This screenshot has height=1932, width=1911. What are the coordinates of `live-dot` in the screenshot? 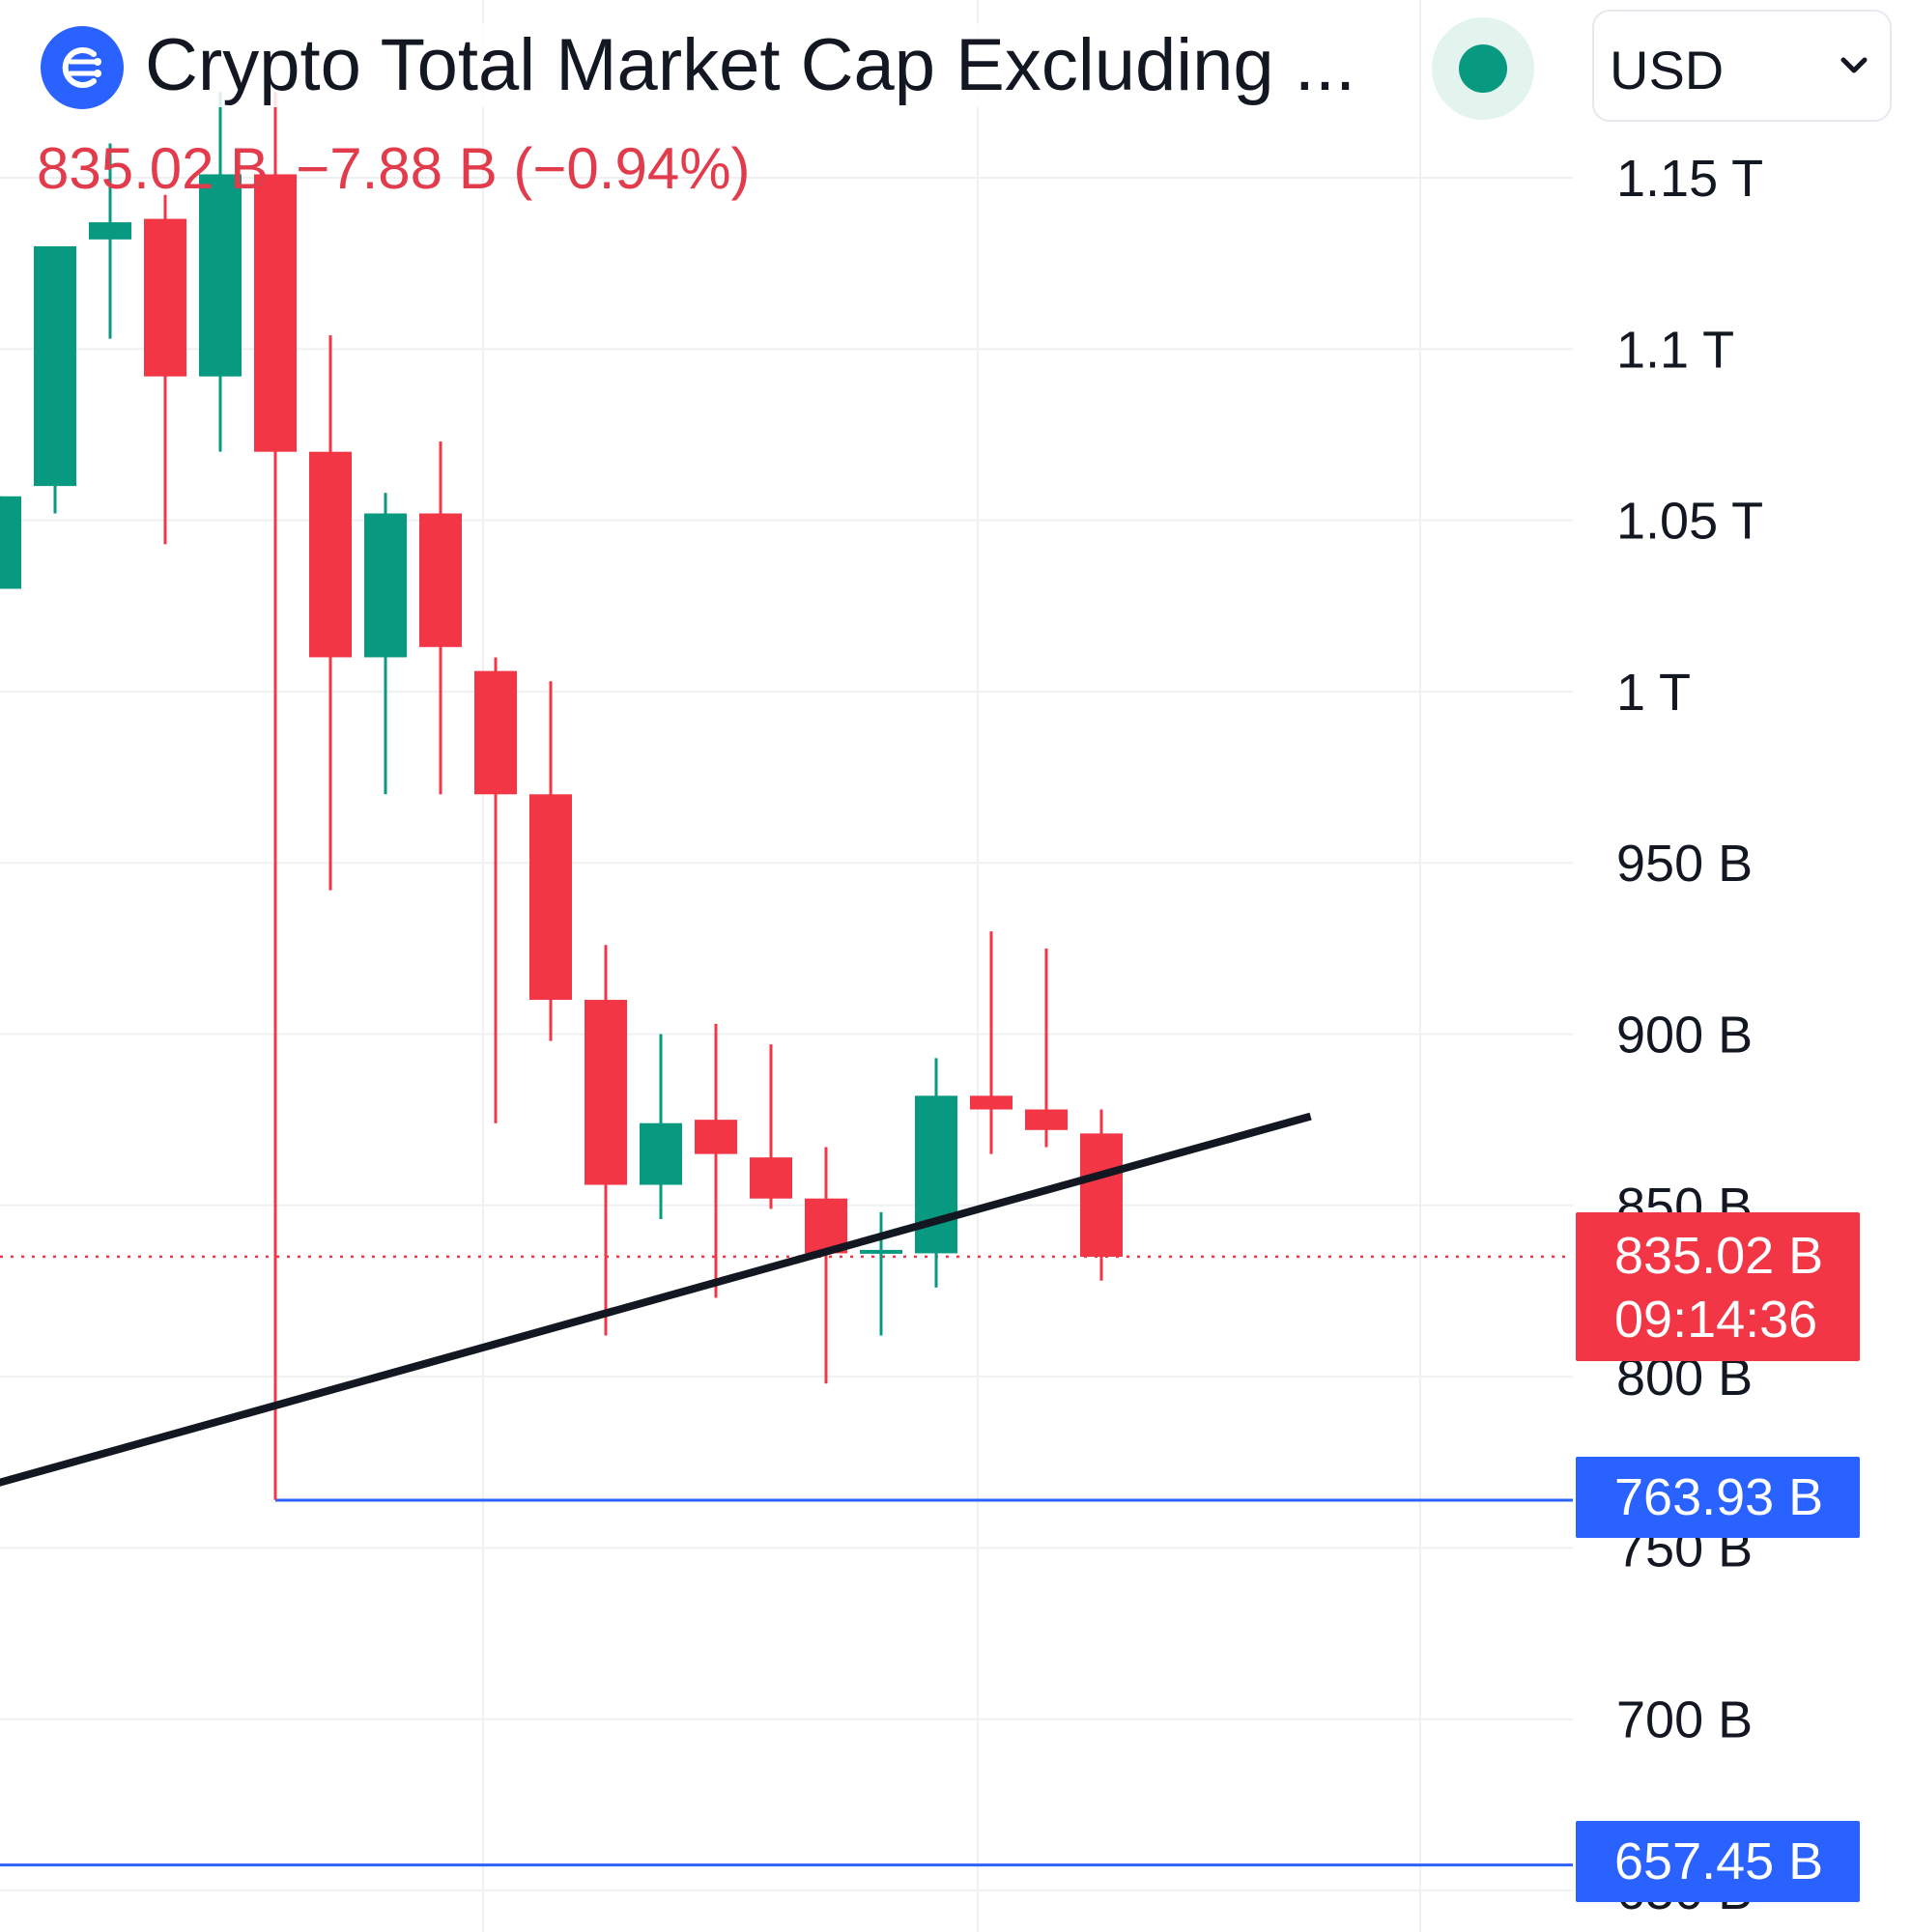 It's located at (1483, 68).